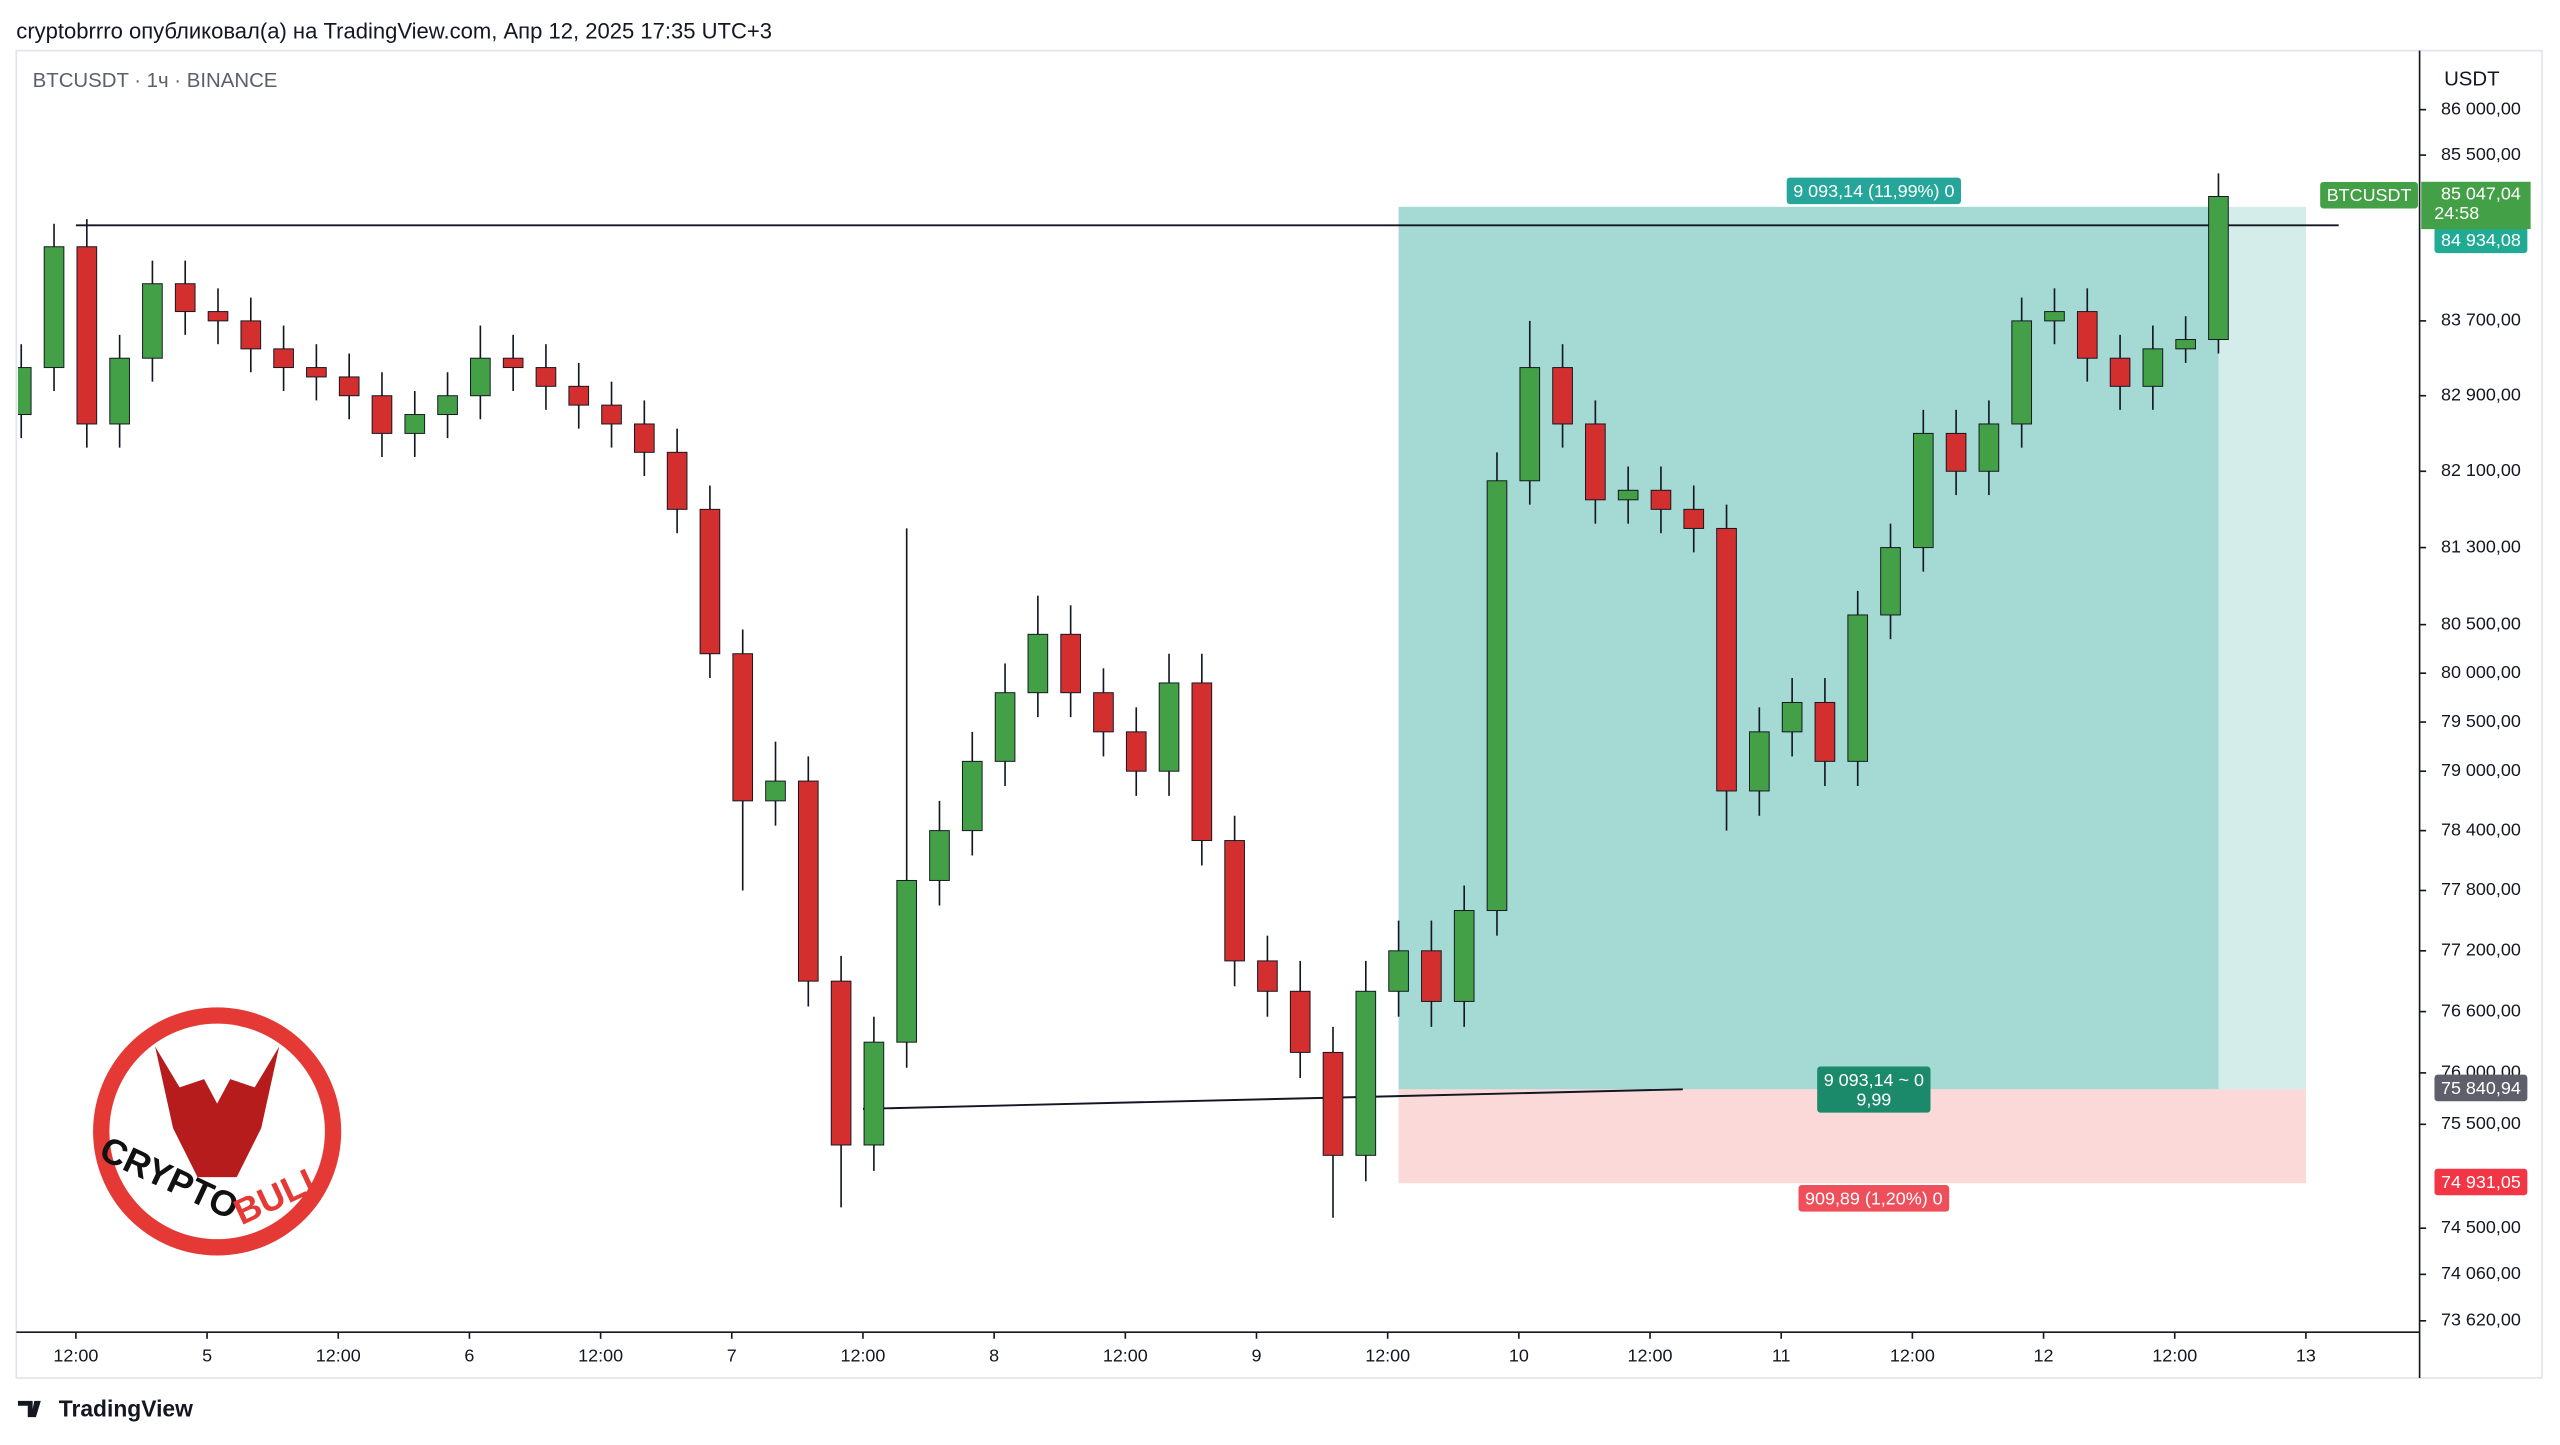  Describe the element at coordinates (217, 1112) in the screenshot. I see `logo-bull` at that location.